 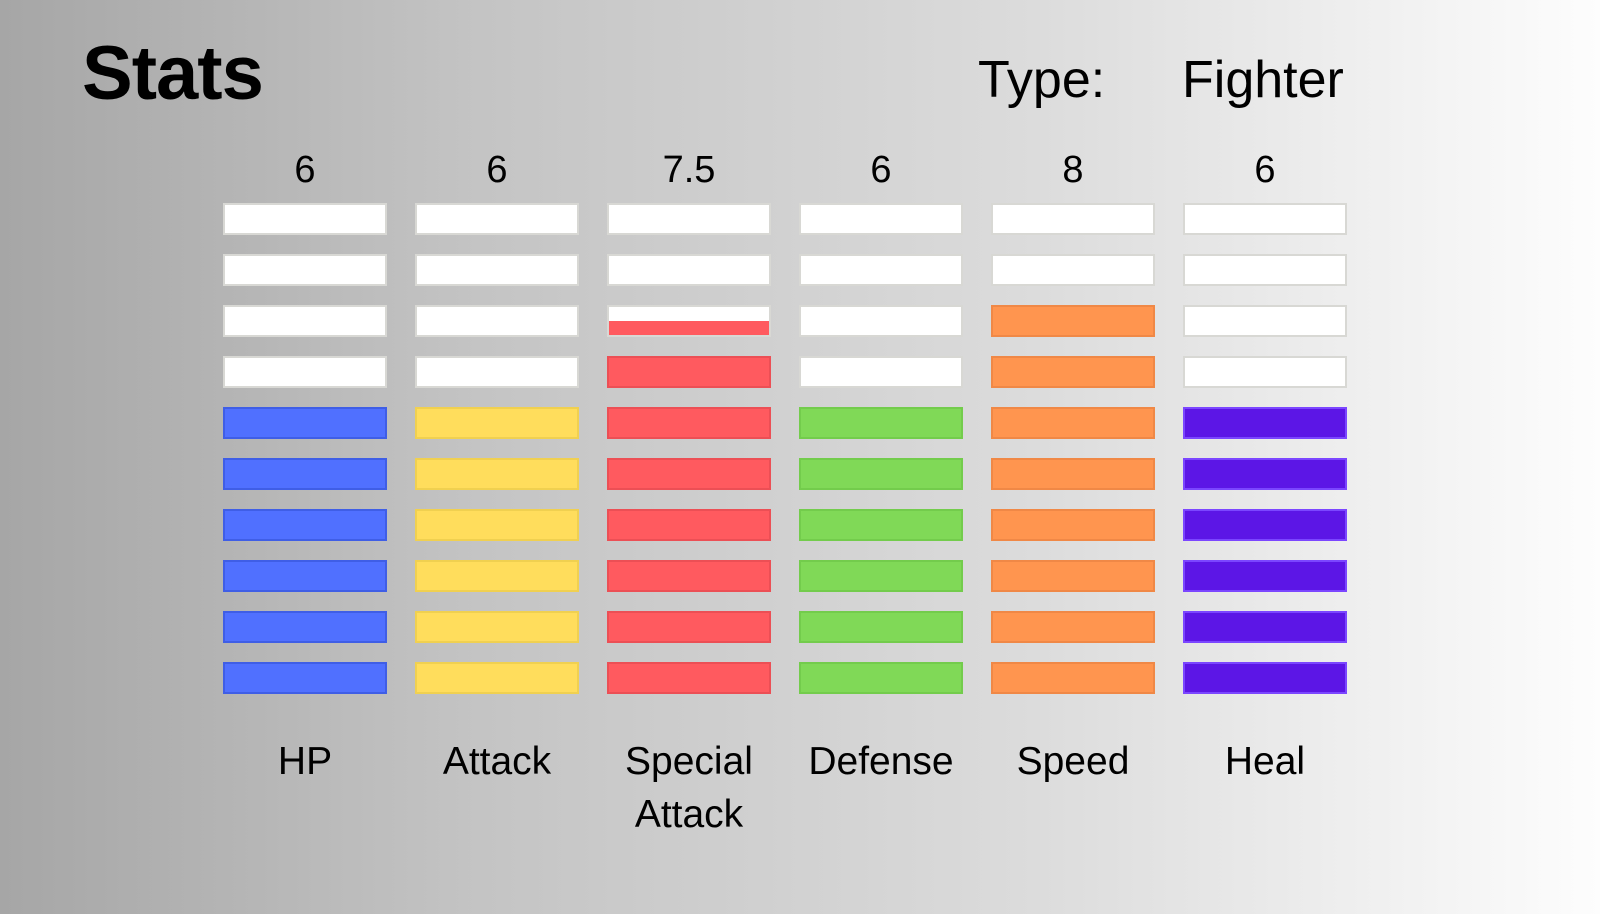 I want to click on stat-label: Heal, so click(x=1265, y=761).